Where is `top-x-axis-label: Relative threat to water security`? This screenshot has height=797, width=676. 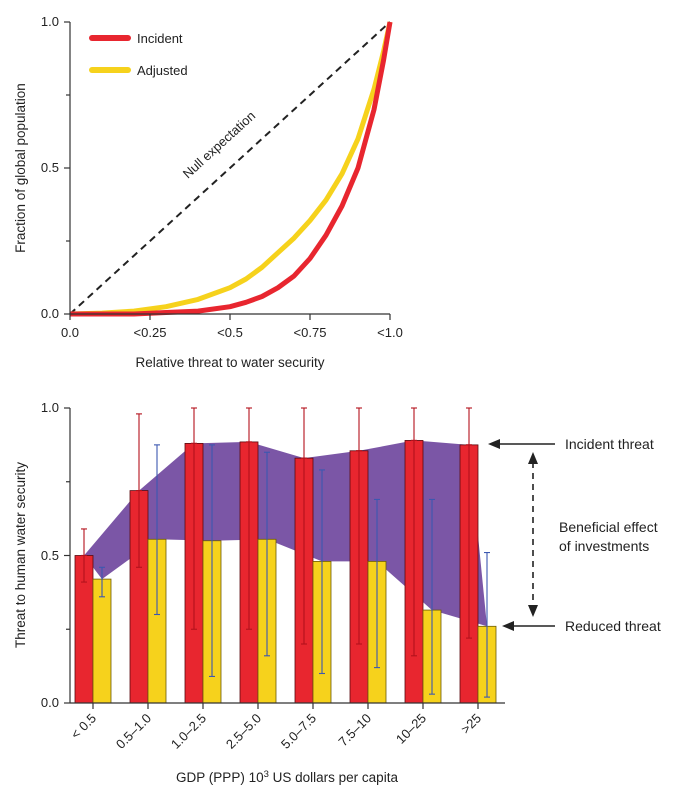
top-x-axis-label: Relative threat to water security is located at coordinates (229, 362).